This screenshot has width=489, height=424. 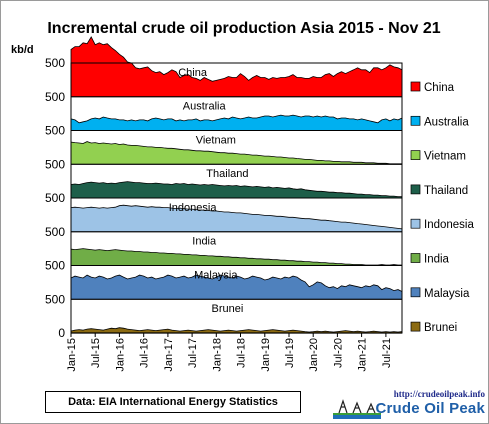 I want to click on x-tick-label: Jan-15, so click(x=72, y=355).